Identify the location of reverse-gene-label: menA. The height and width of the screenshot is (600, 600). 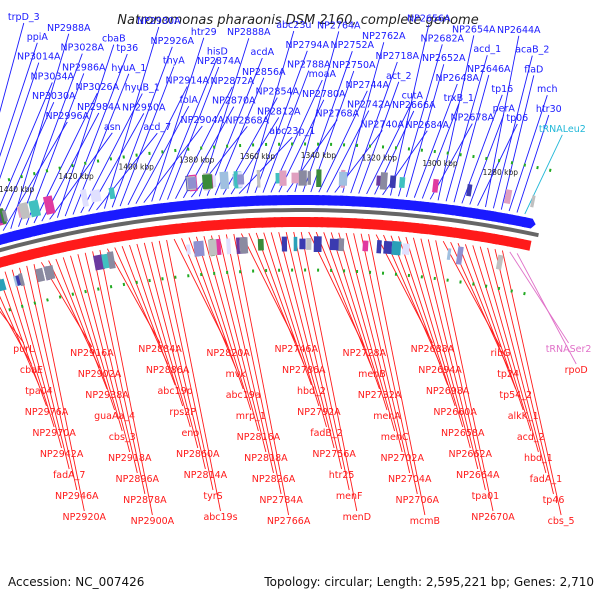
(387, 416).